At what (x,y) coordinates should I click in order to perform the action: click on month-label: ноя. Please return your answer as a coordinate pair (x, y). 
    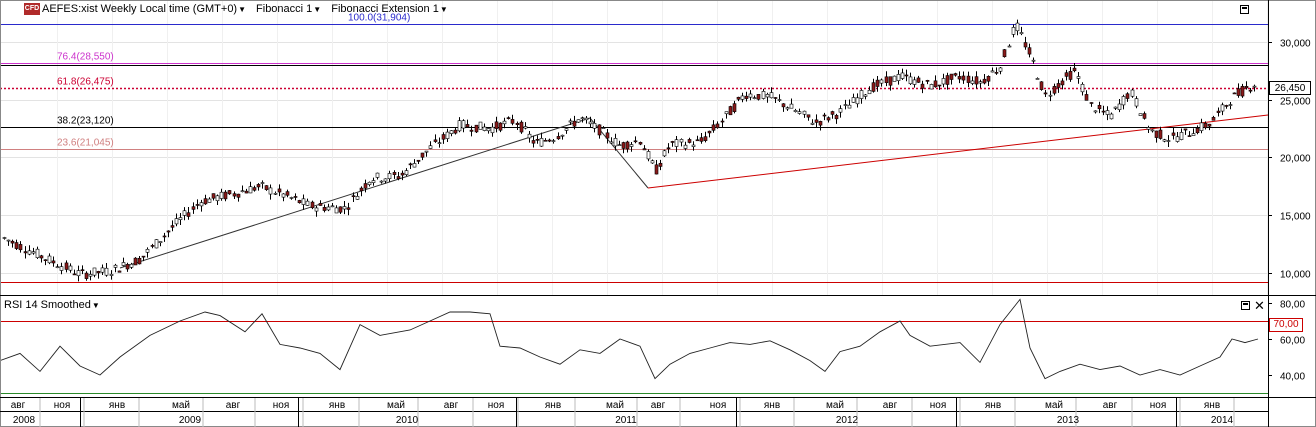
    Looking at the image, I should click on (281, 405).